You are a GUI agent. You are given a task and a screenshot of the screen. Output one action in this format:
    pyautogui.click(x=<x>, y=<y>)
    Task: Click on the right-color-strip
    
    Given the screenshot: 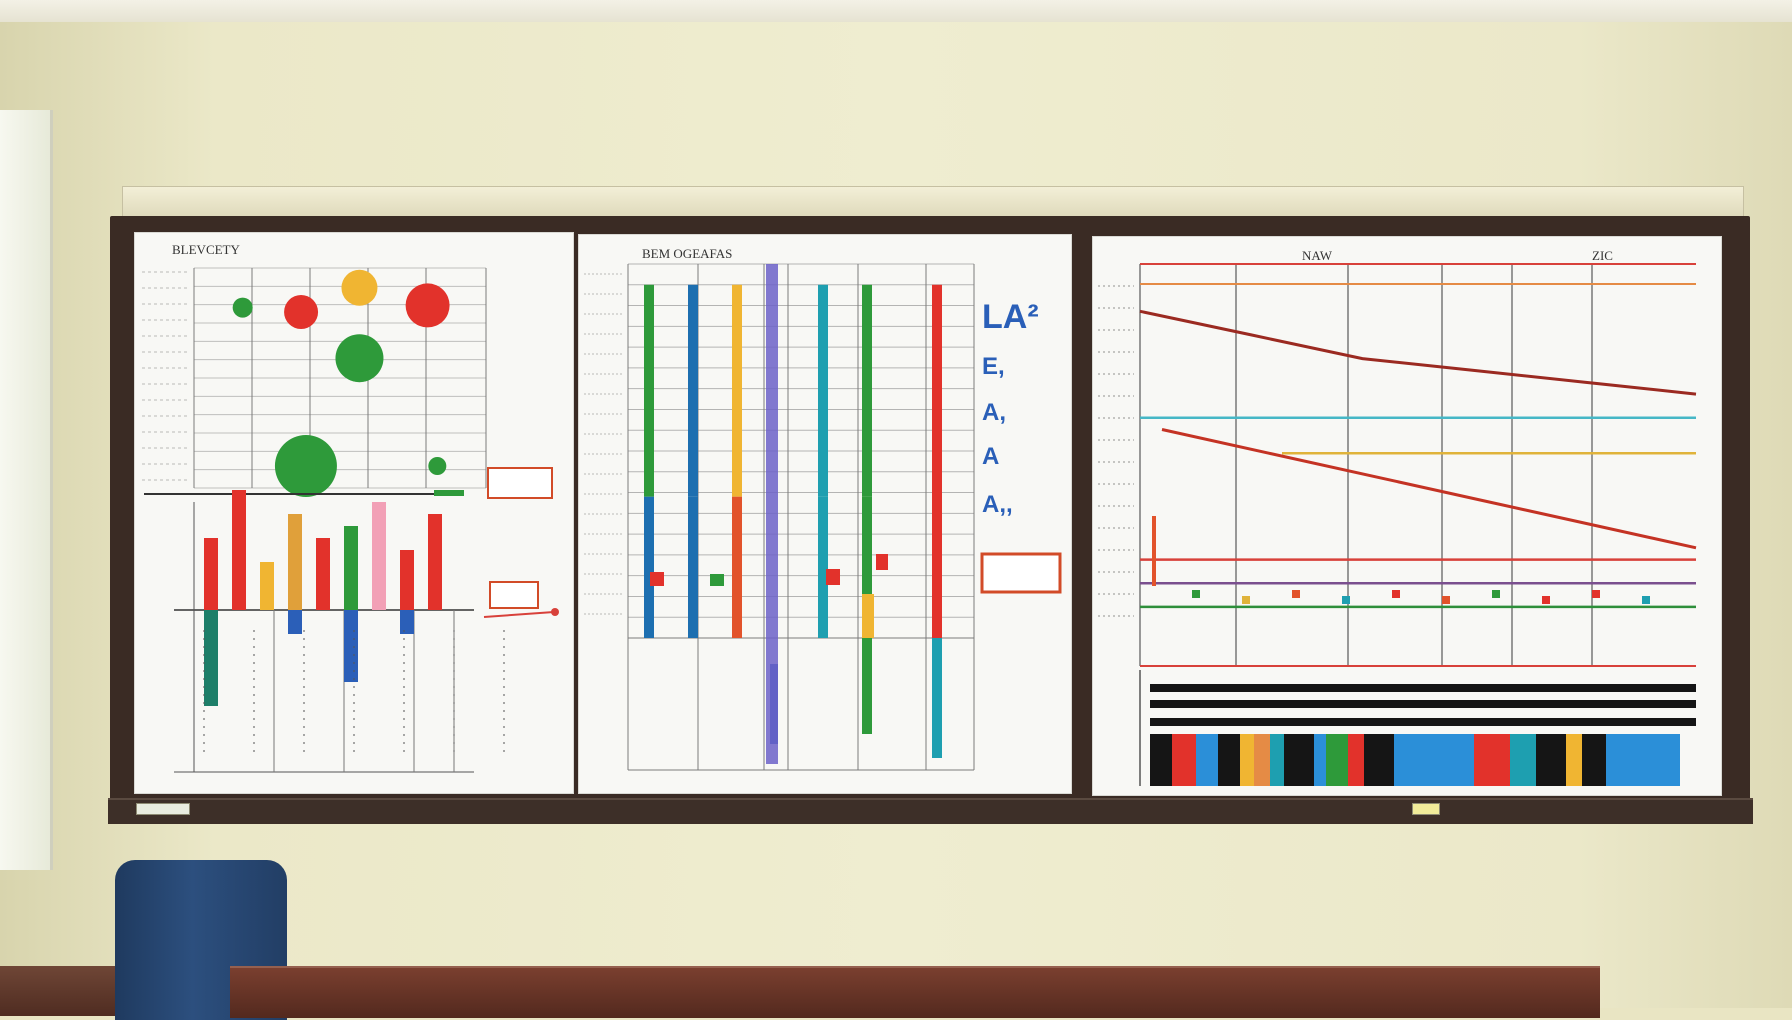 What is the action you would take?
    pyautogui.click(x=1415, y=760)
    